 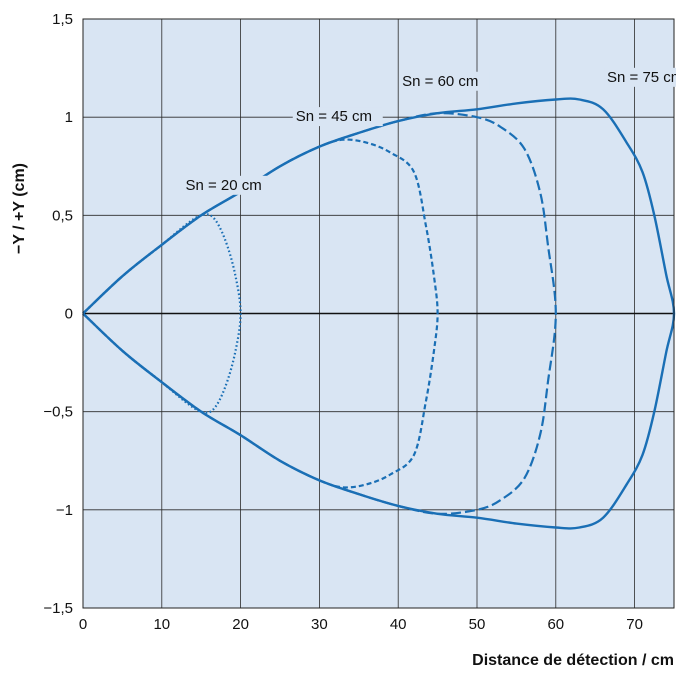 I want to click on x-tick-label-3: 30, so click(x=319, y=624).